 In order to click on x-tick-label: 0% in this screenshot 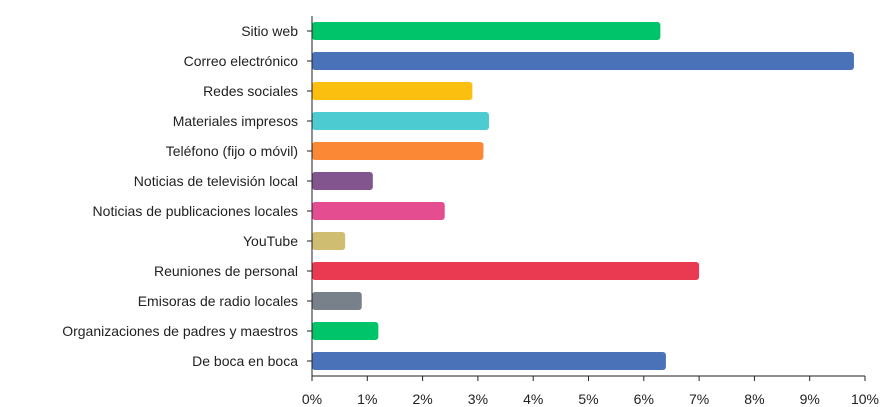, I will do `click(312, 399)`.